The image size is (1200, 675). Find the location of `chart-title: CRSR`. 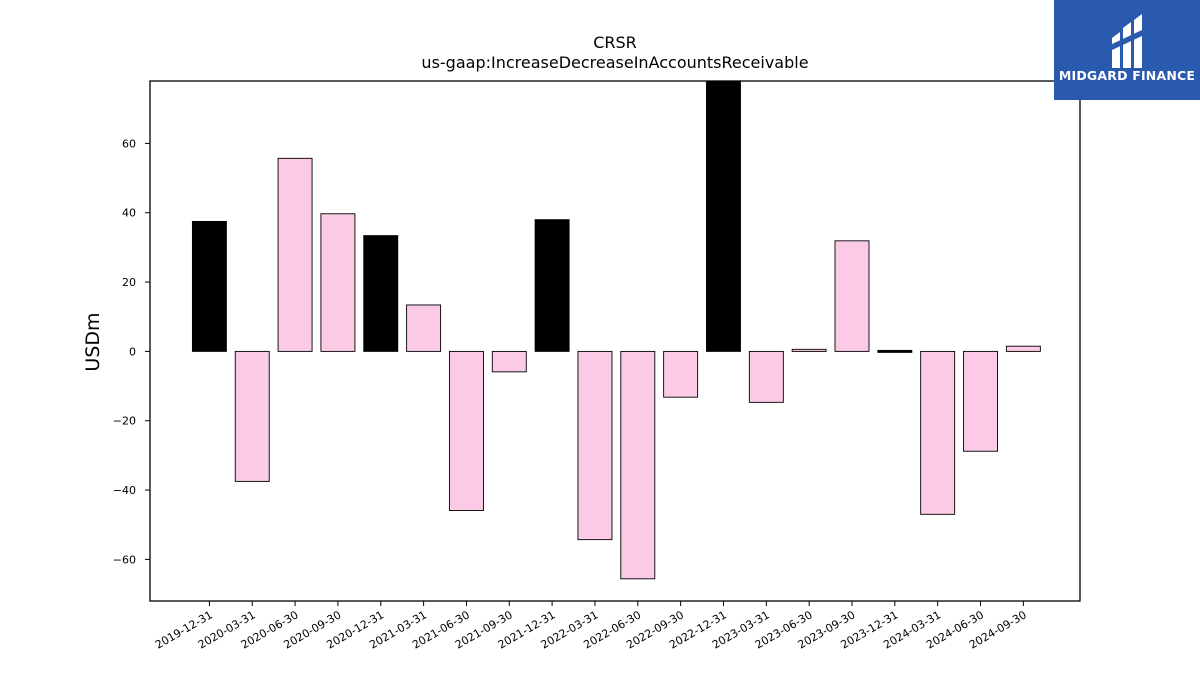

chart-title: CRSR is located at coordinates (615, 42).